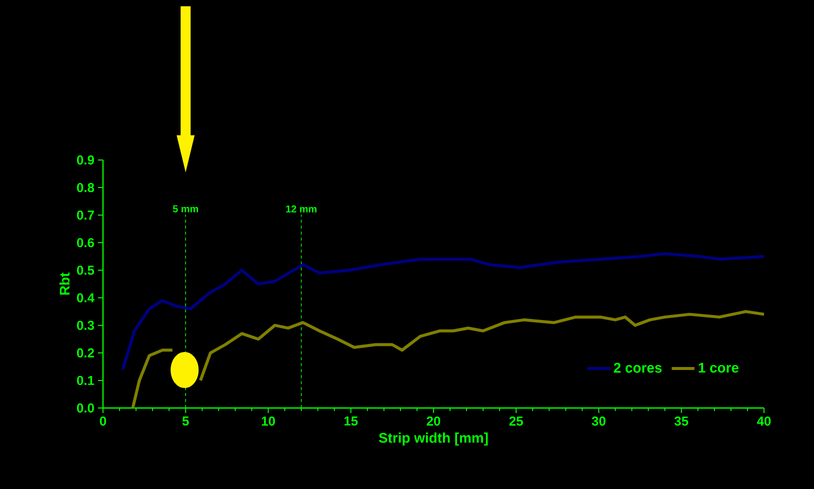  Describe the element at coordinates (85, 160) in the screenshot. I see `y-tick-label: 0.9` at that location.